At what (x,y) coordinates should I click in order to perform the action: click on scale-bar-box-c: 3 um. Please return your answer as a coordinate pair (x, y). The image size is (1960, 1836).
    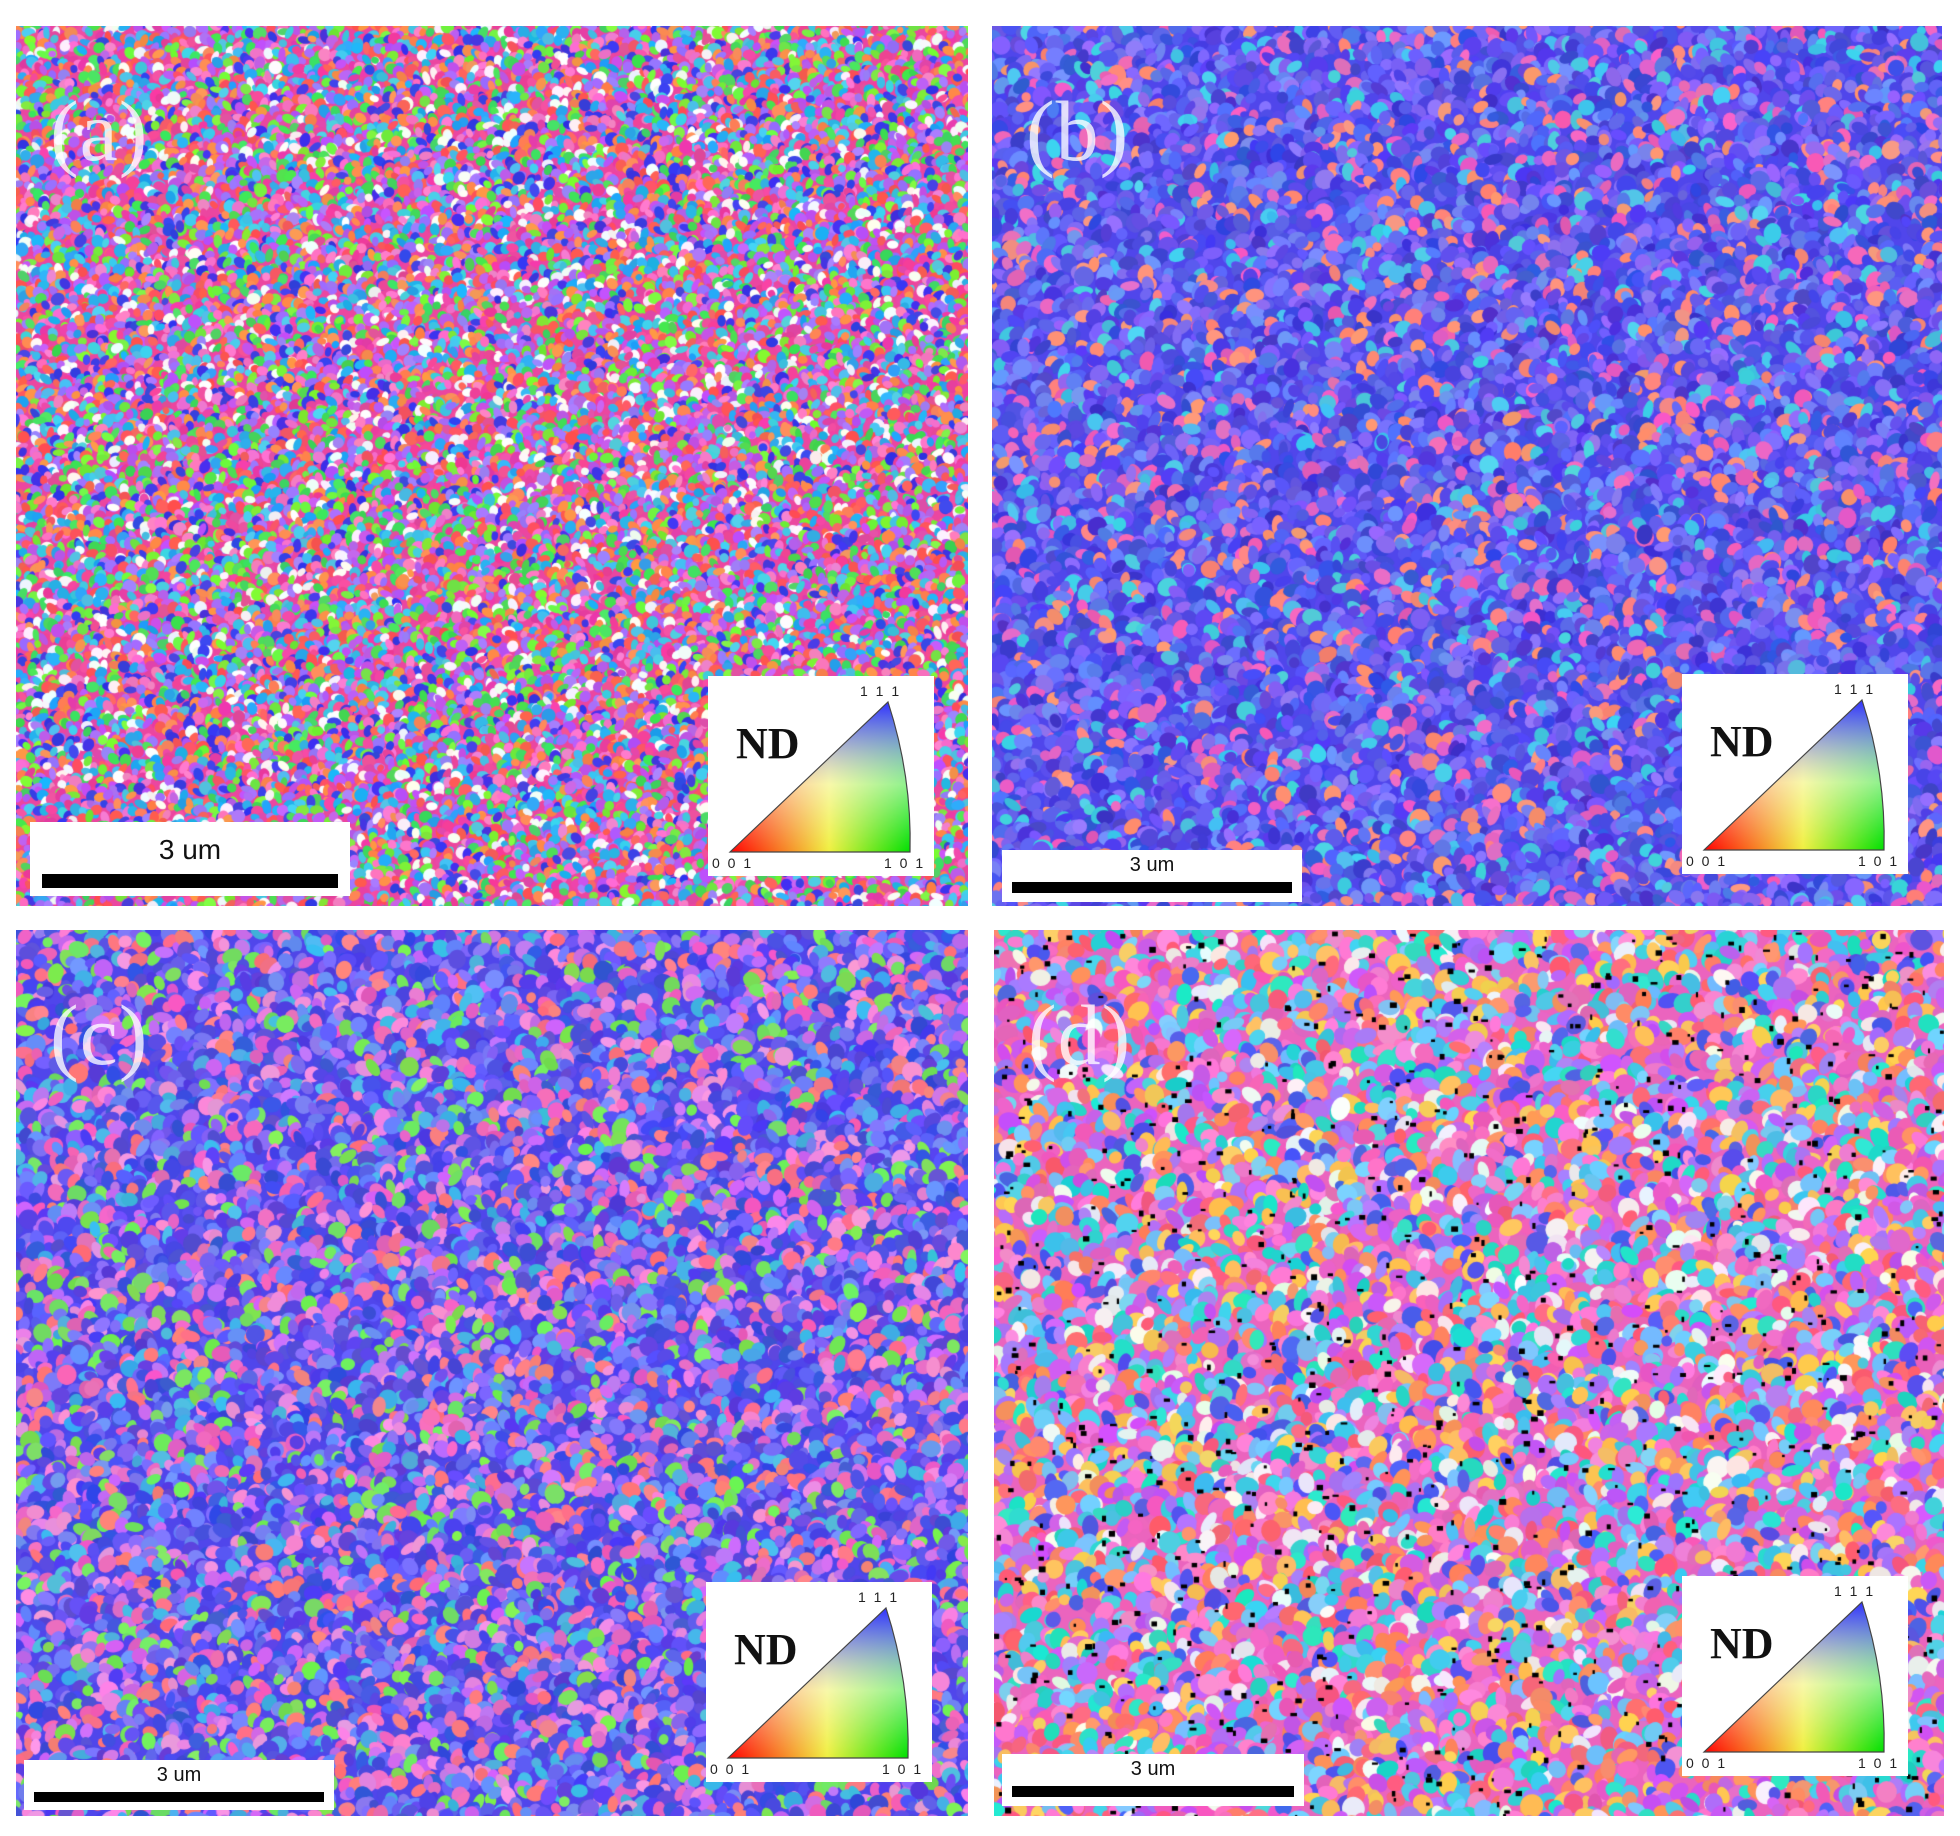
    Looking at the image, I should click on (179, 1785).